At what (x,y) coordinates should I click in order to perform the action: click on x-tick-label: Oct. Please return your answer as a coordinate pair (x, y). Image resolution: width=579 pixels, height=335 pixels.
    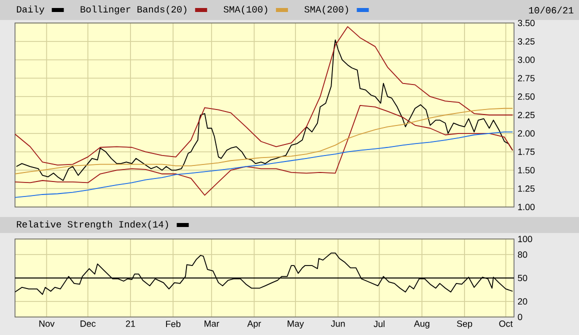
    Looking at the image, I should click on (506, 323).